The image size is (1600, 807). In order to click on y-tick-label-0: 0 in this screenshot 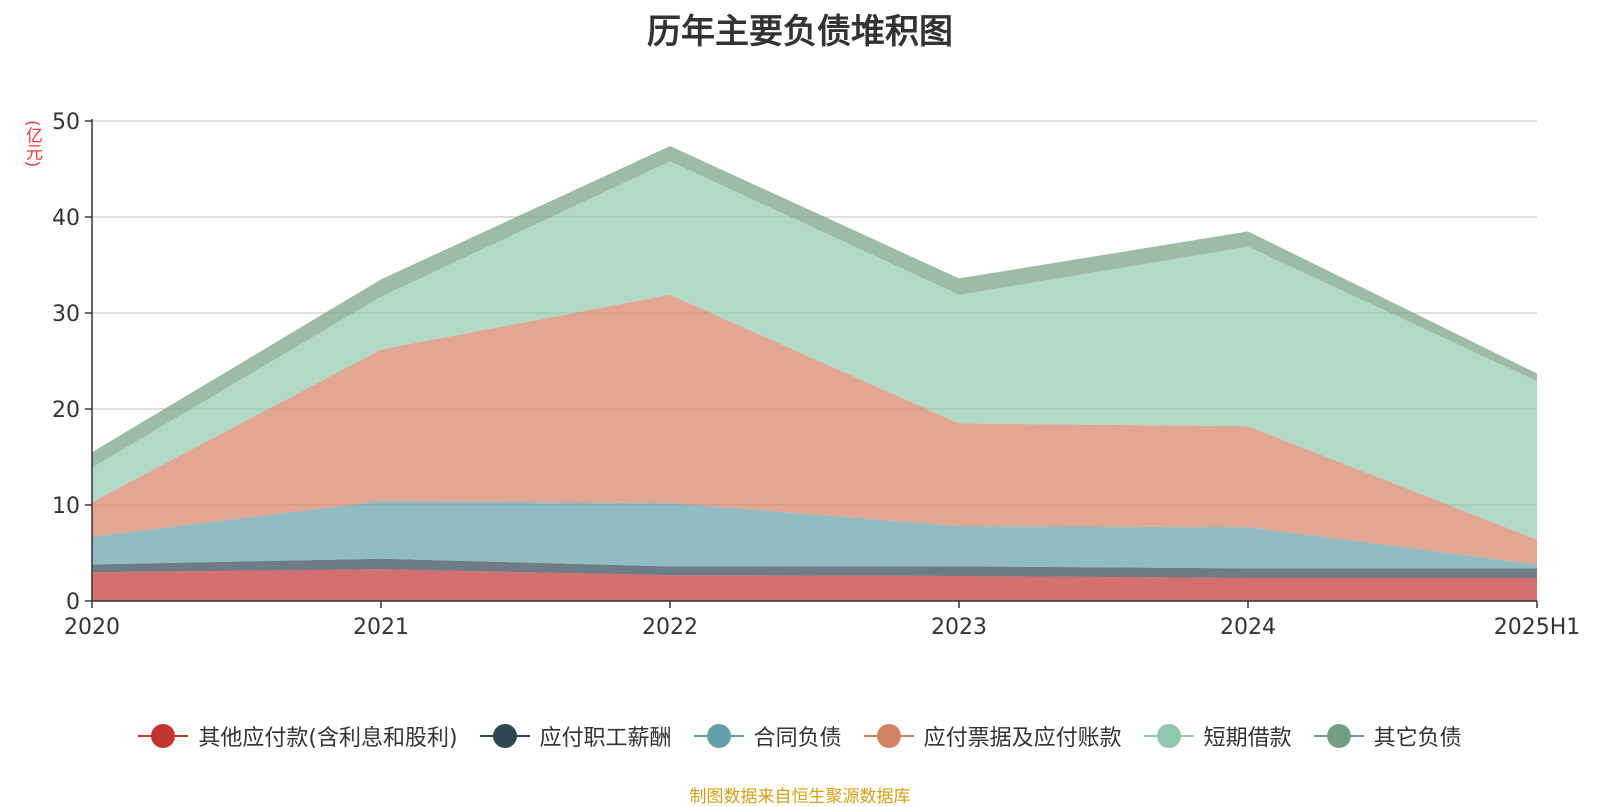, I will do `click(73, 602)`.